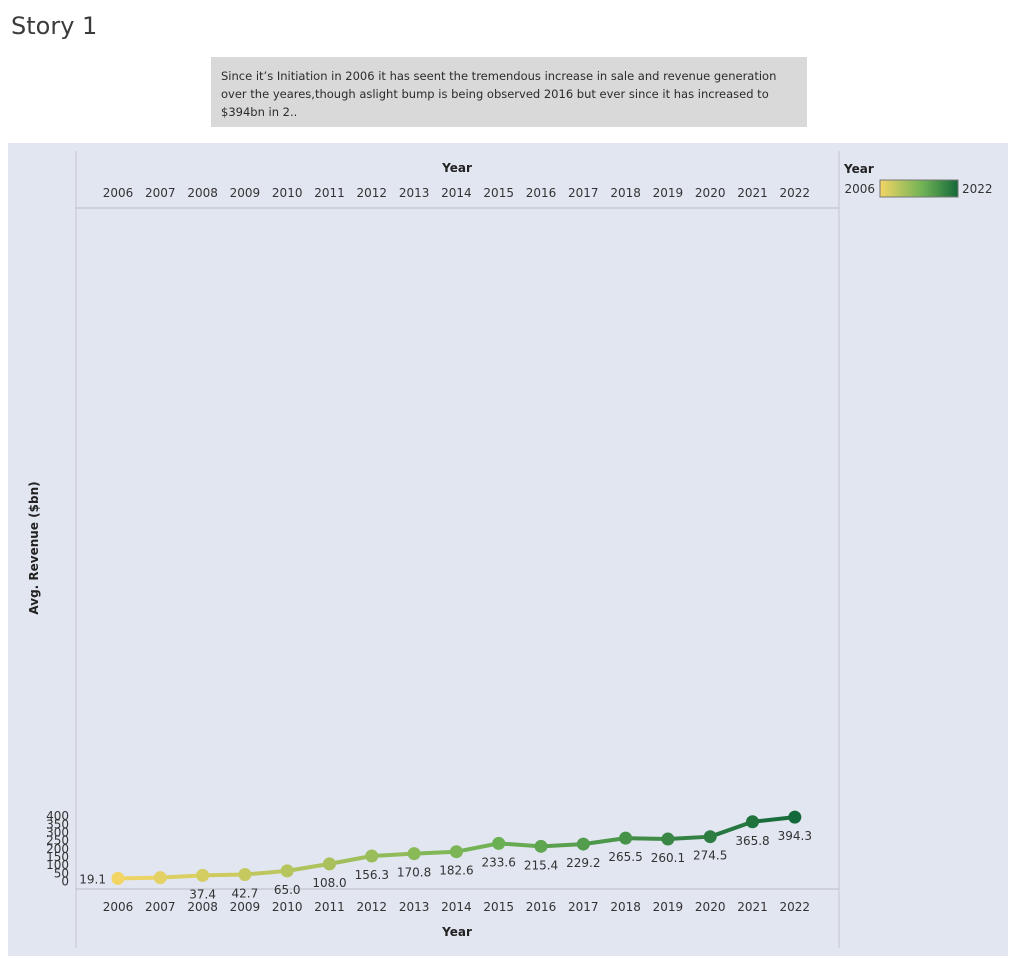 The width and height of the screenshot is (1015, 963). What do you see at coordinates (57, 841) in the screenshot?
I see `y-tick-label: 250` at bounding box center [57, 841].